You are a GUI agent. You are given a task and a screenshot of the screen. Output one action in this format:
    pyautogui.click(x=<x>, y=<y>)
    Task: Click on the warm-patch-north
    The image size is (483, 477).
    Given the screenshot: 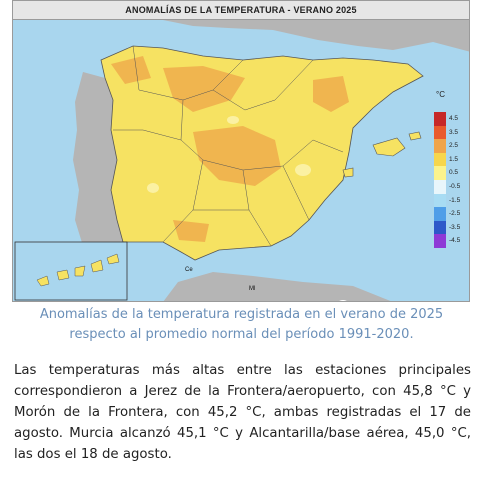 What is the action you would take?
    pyautogui.click(x=204, y=89)
    